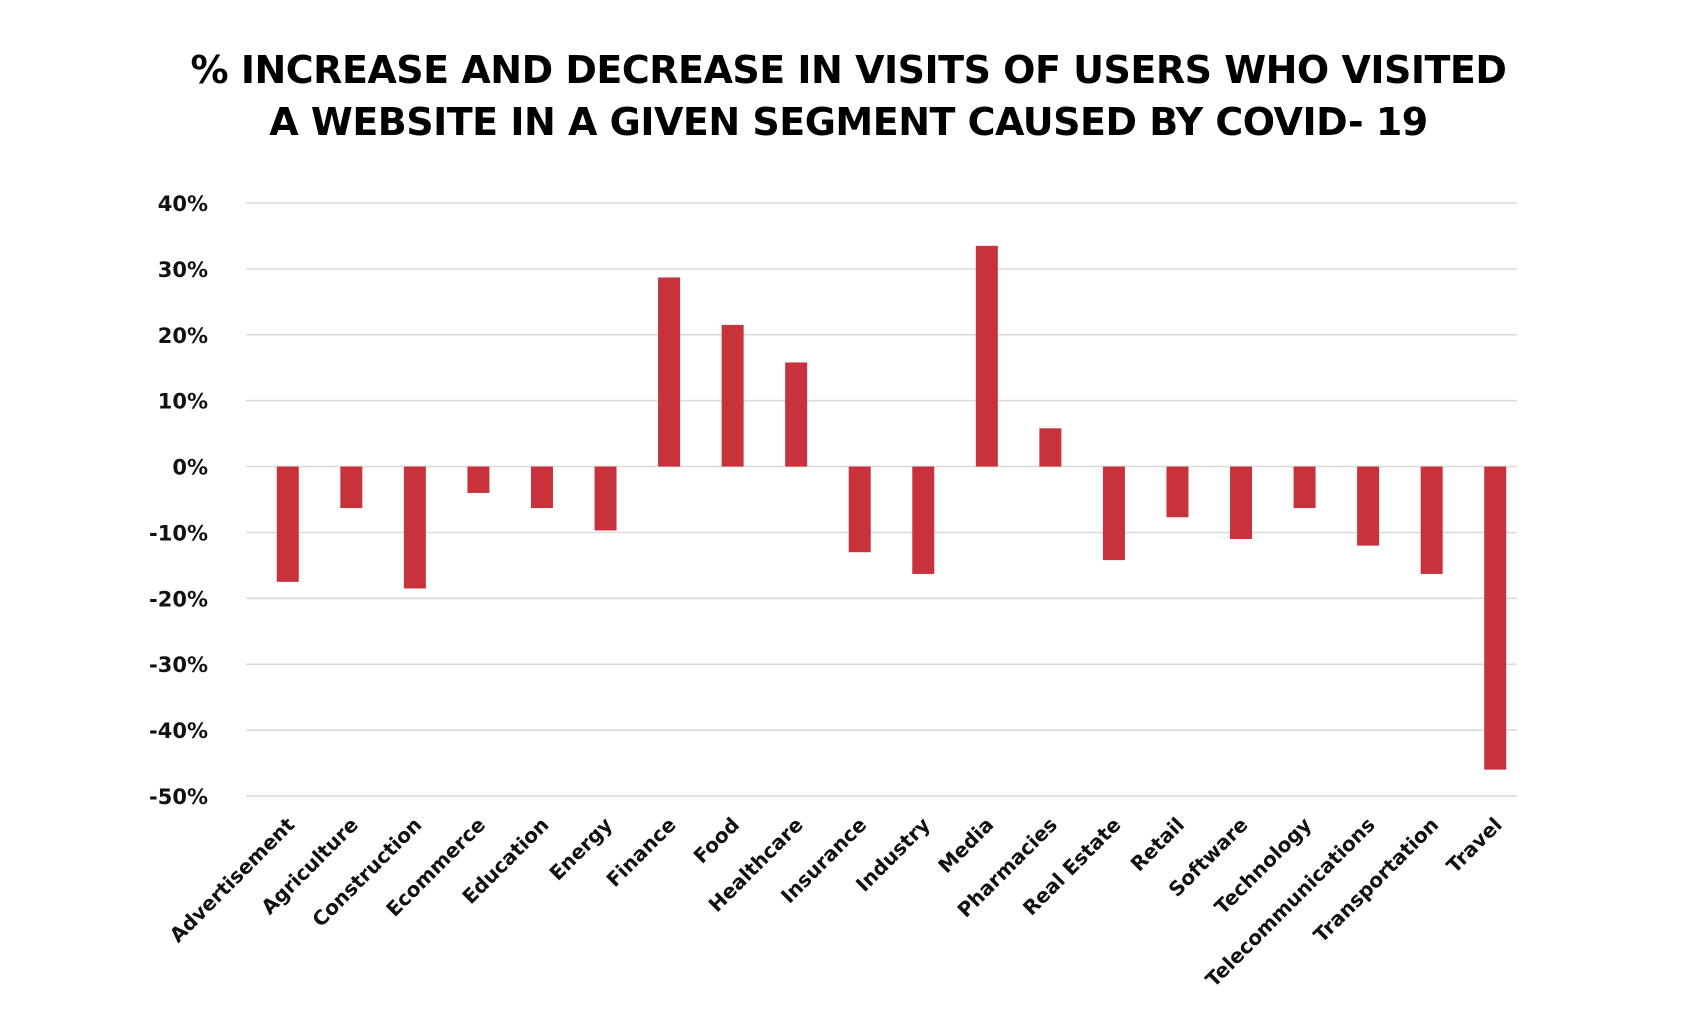  Describe the element at coordinates (366, 872) in the screenshot. I see `x-tick-label: Construction` at that location.